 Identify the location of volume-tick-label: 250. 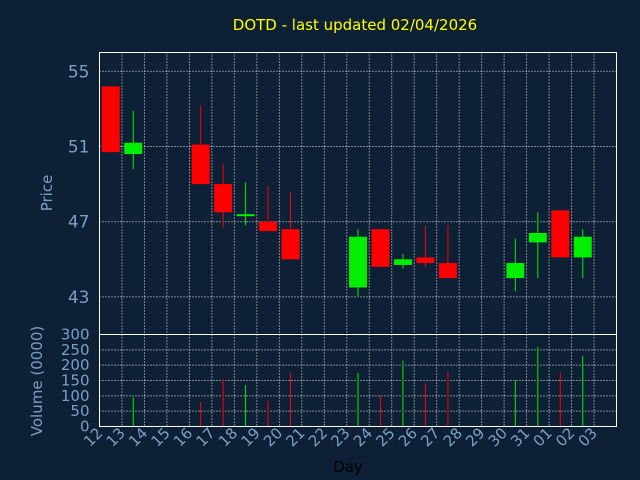
(75, 350).